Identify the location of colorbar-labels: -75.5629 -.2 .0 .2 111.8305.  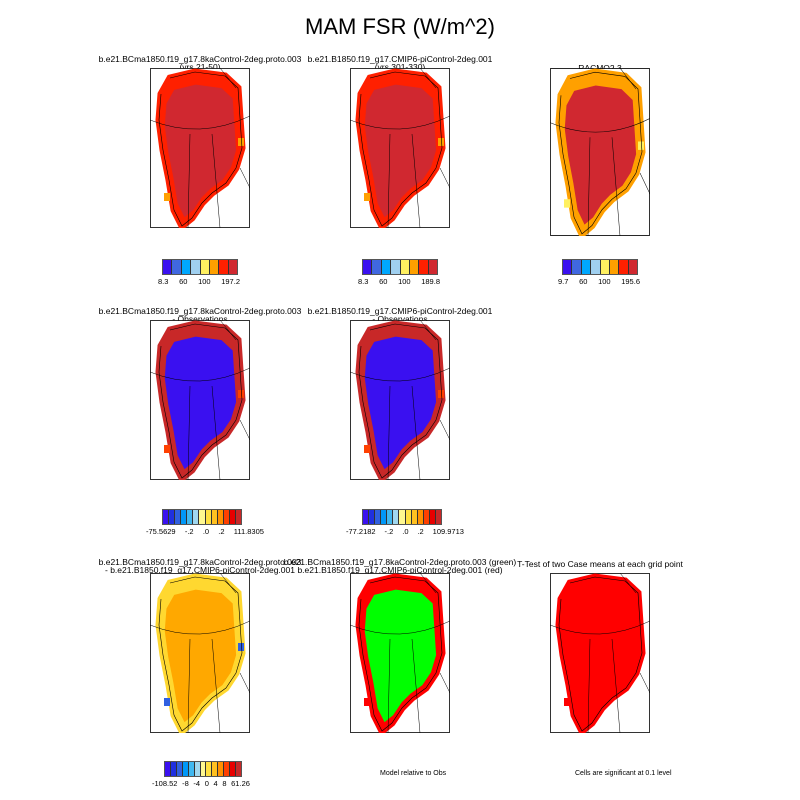
(205, 531).